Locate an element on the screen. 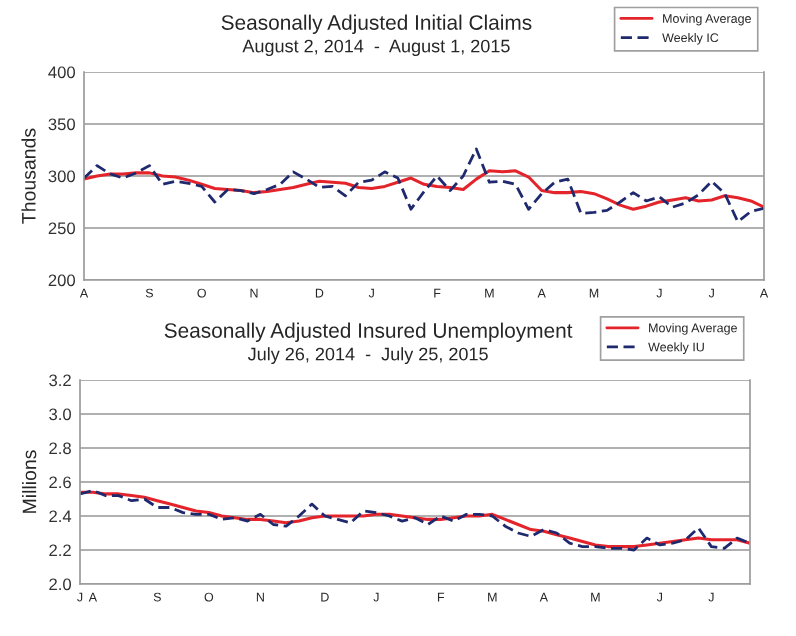 This screenshot has width=796, height=636. y-tick-label: 400 is located at coordinates (62, 72).